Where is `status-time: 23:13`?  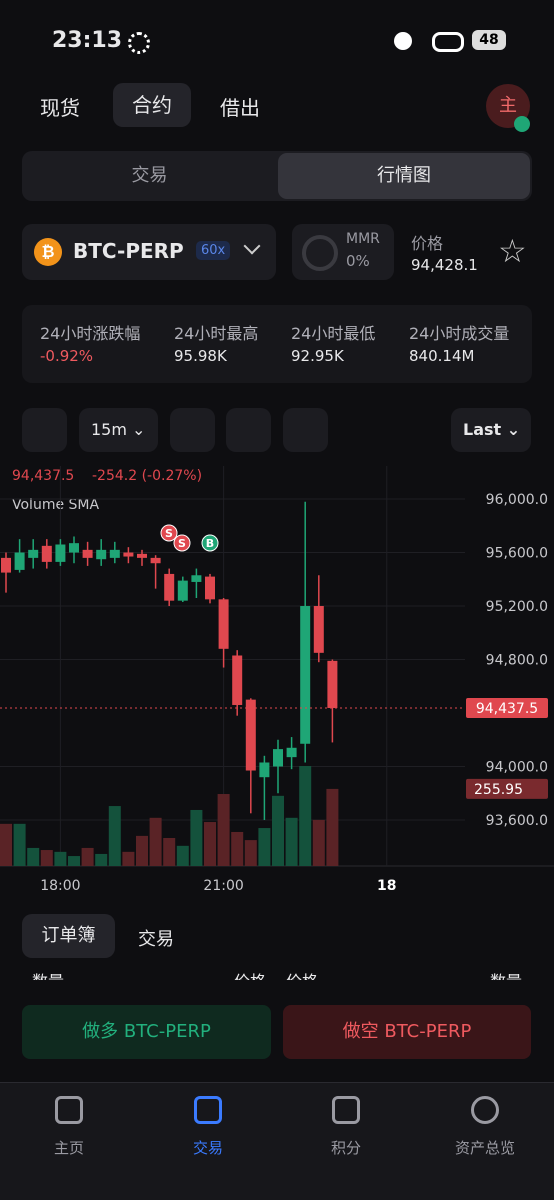
status-time: 23:13 is located at coordinates (87, 40).